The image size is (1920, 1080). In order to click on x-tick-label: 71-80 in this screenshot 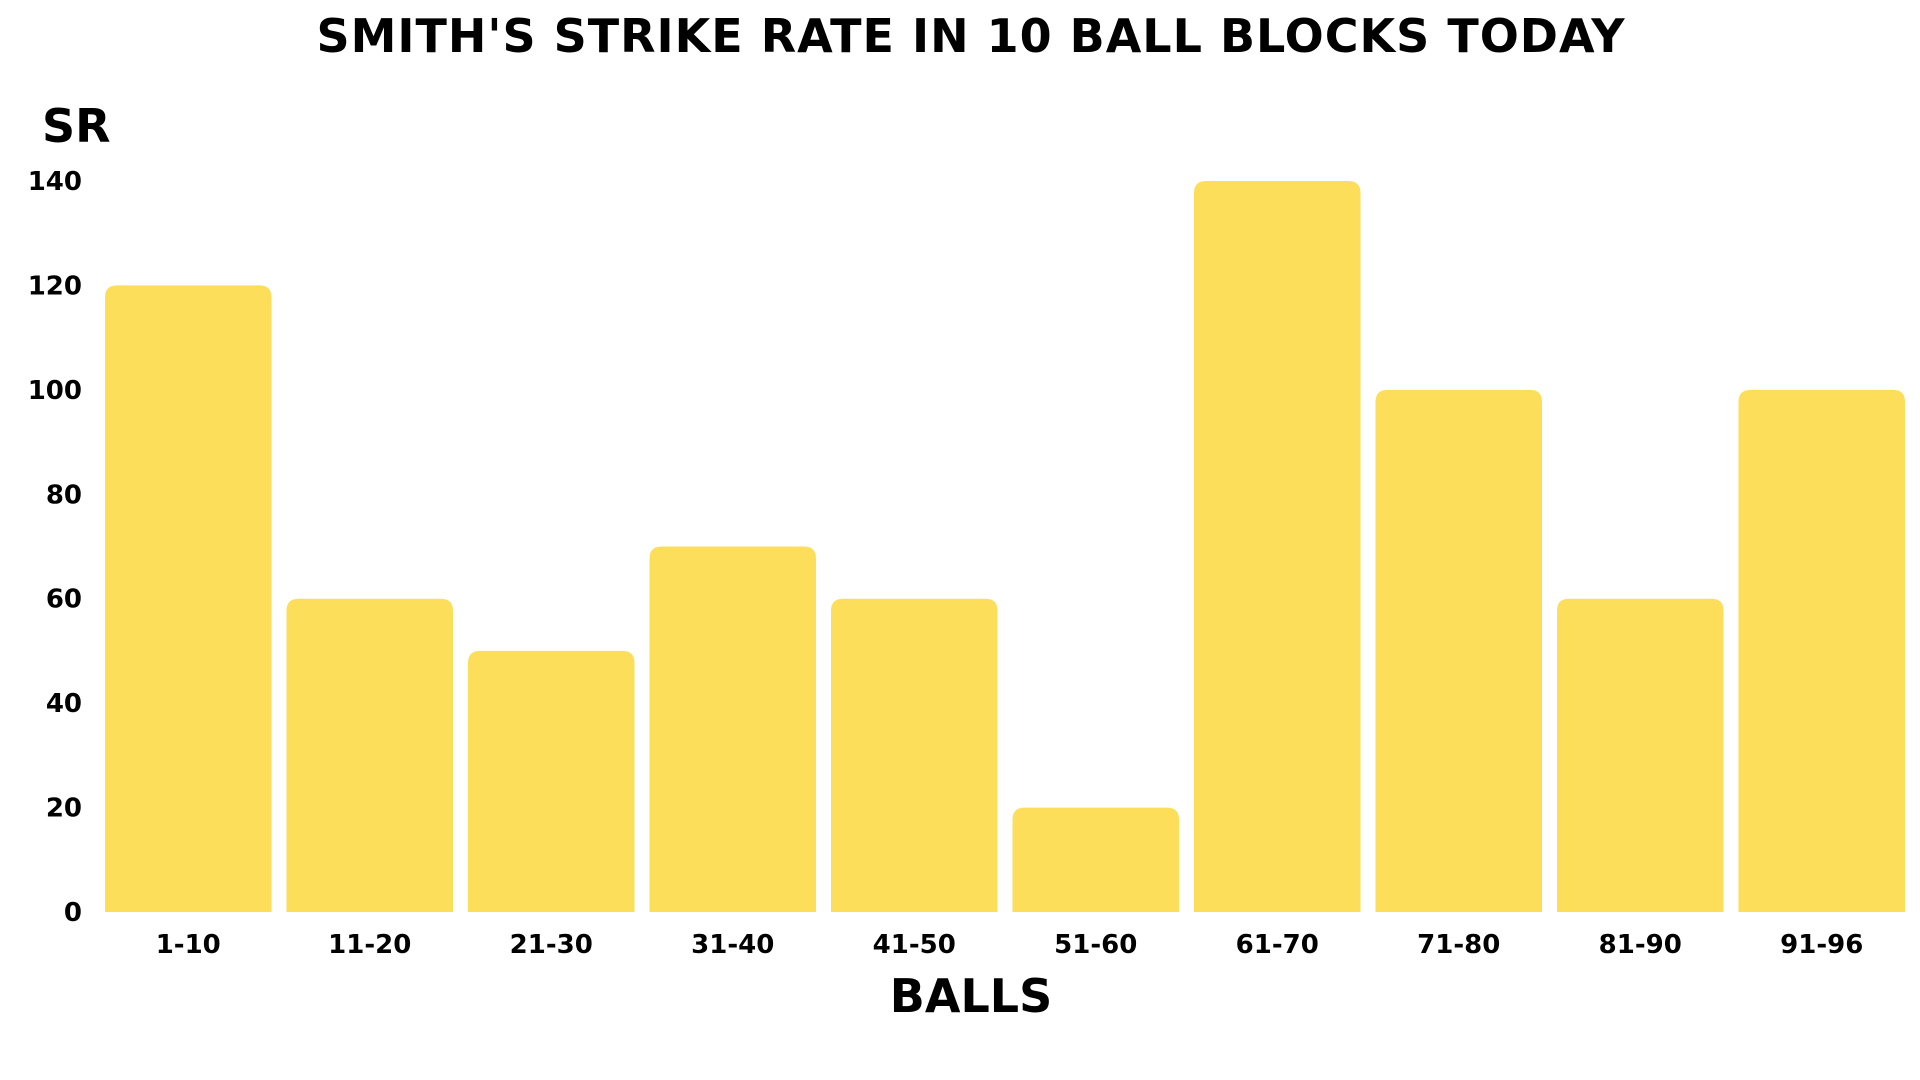, I will do `click(1458, 945)`.